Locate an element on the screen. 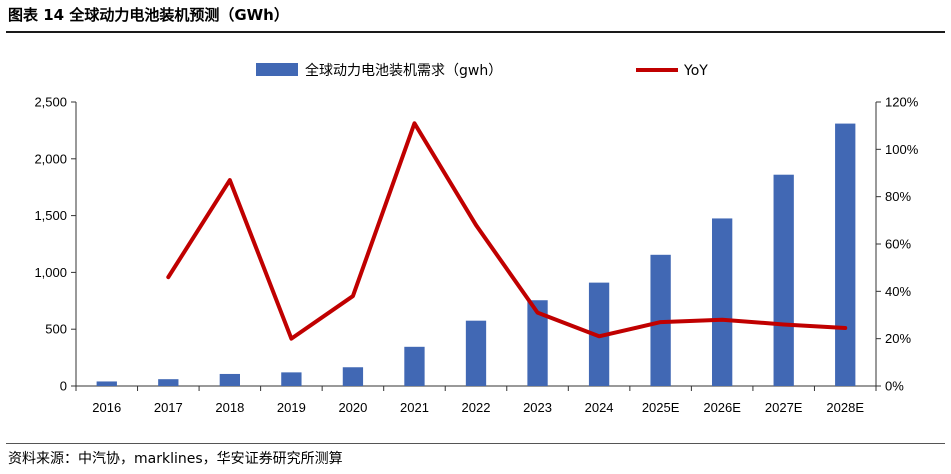 Image resolution: width=951 pixels, height=474 pixels. x-tick-label: 2019 is located at coordinates (291, 407).